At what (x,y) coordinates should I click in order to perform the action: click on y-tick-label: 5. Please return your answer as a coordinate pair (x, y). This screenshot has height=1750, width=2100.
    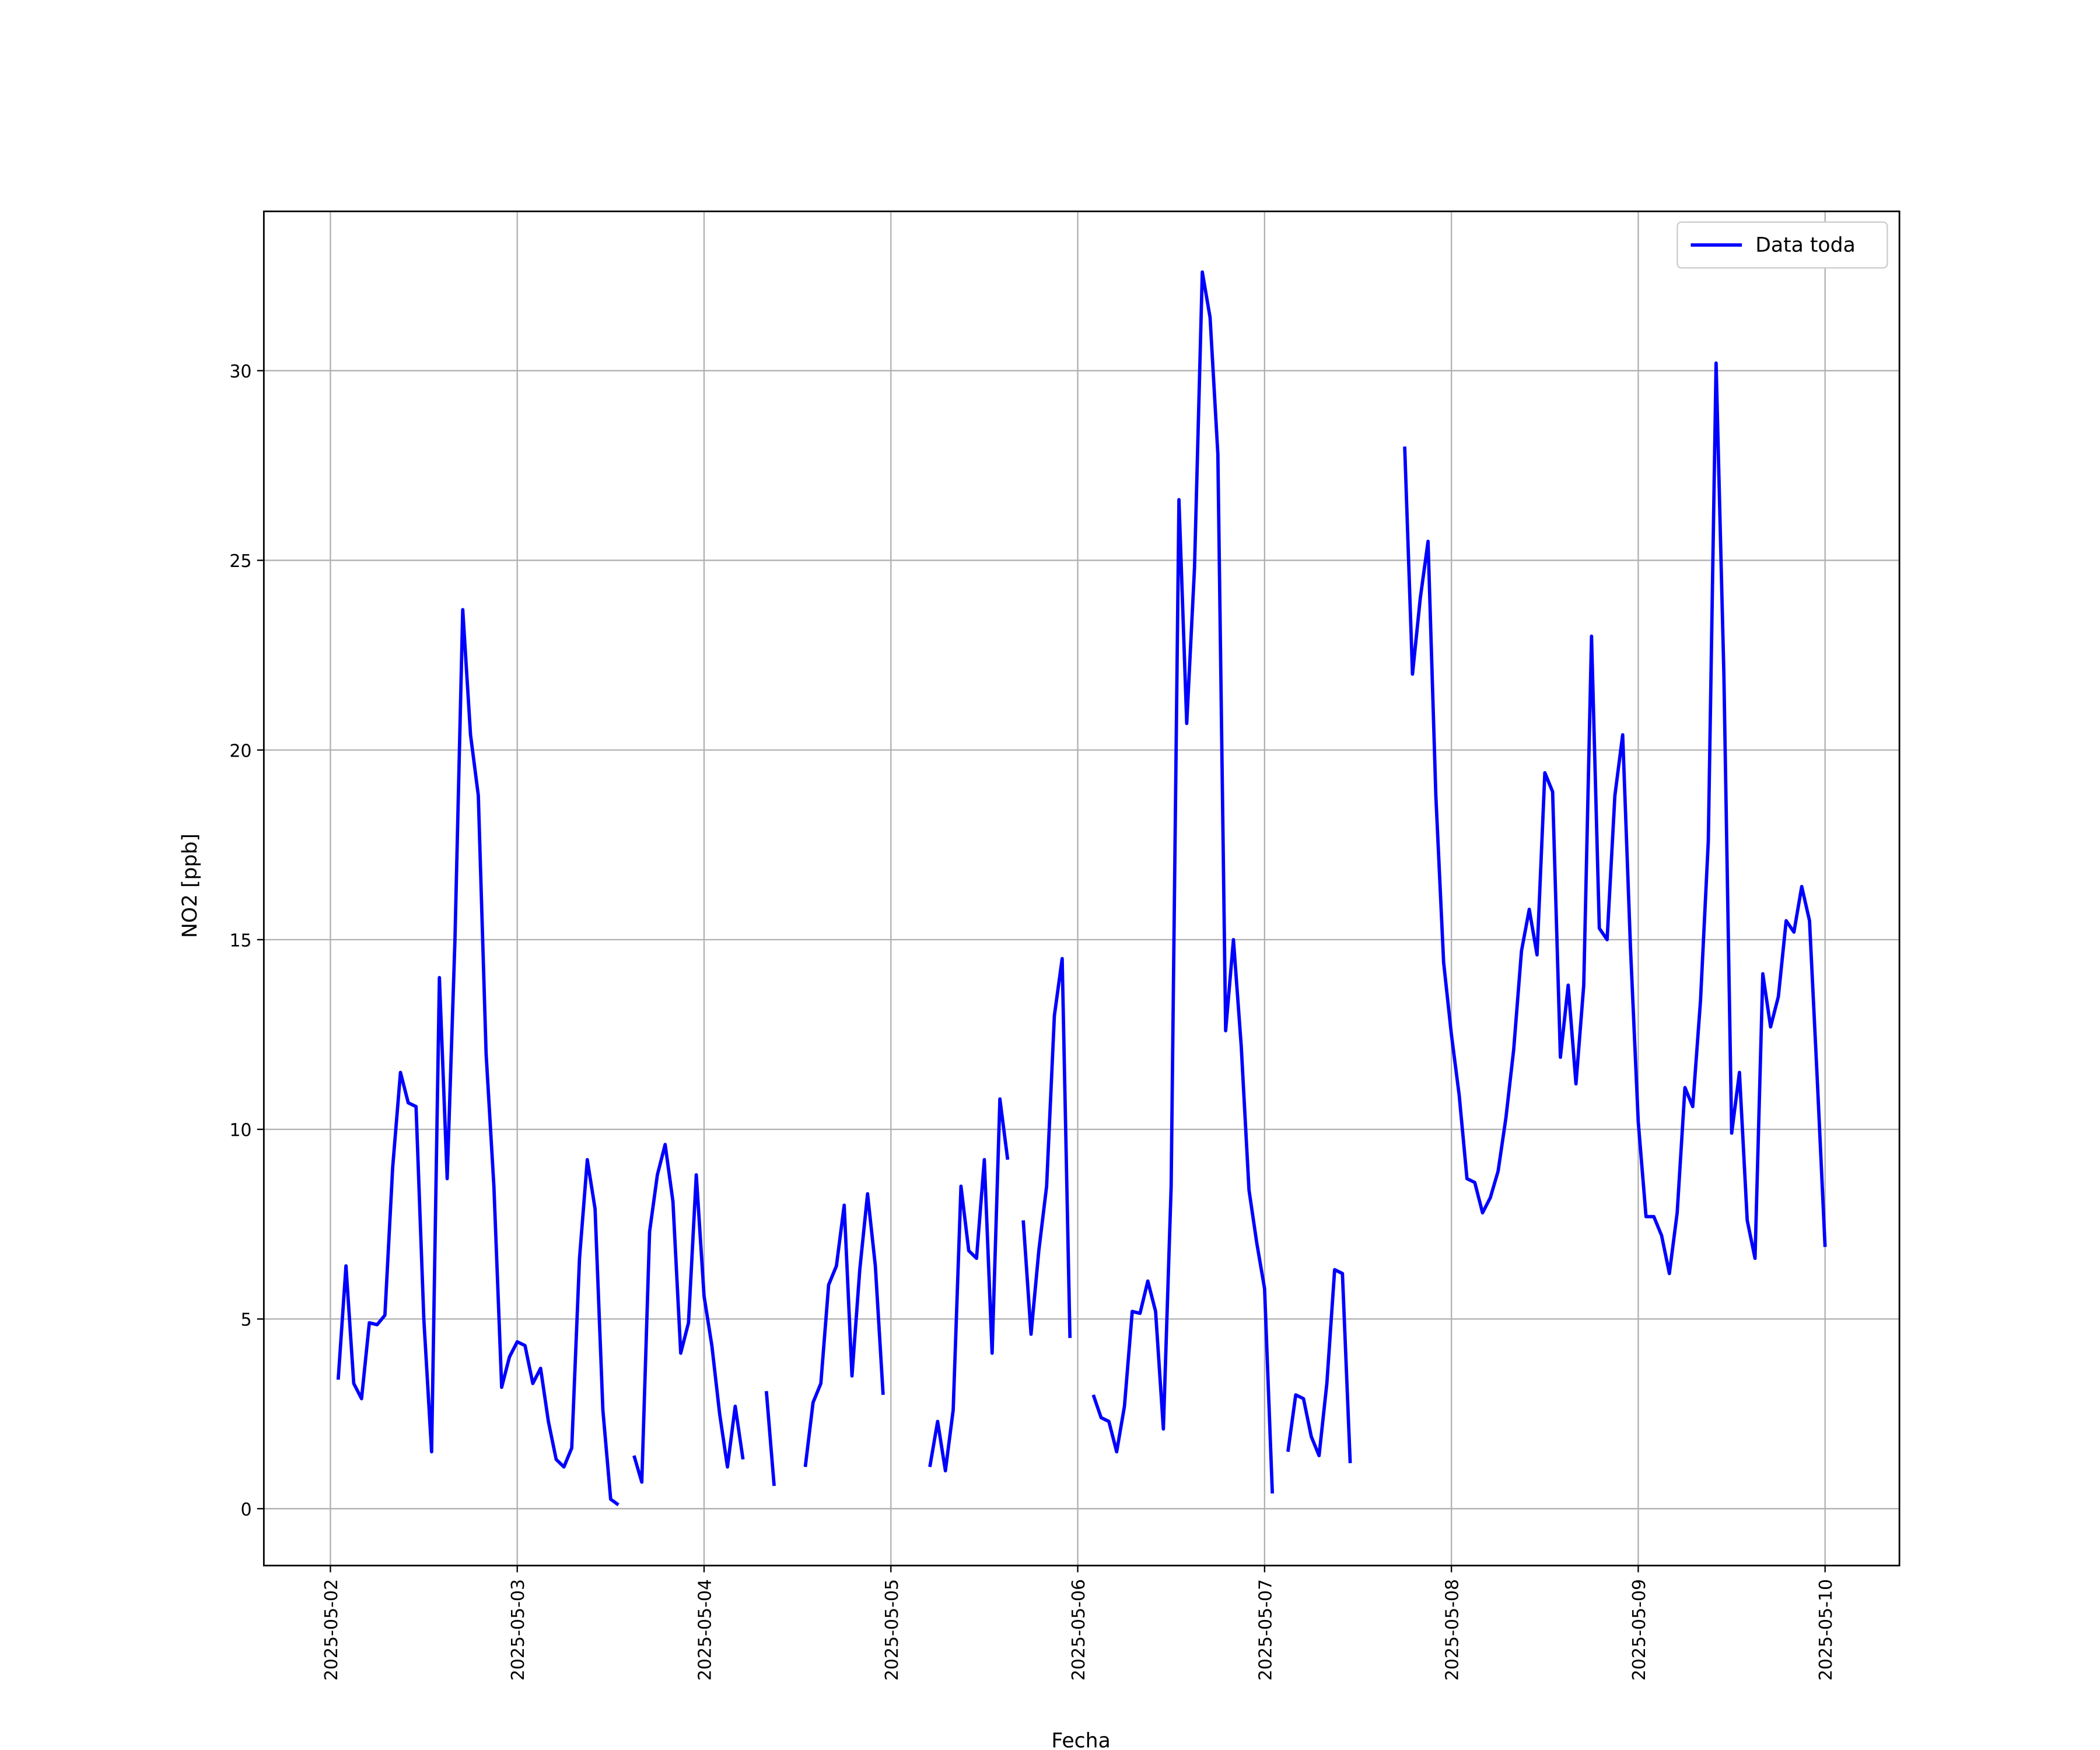
    Looking at the image, I should click on (245, 1321).